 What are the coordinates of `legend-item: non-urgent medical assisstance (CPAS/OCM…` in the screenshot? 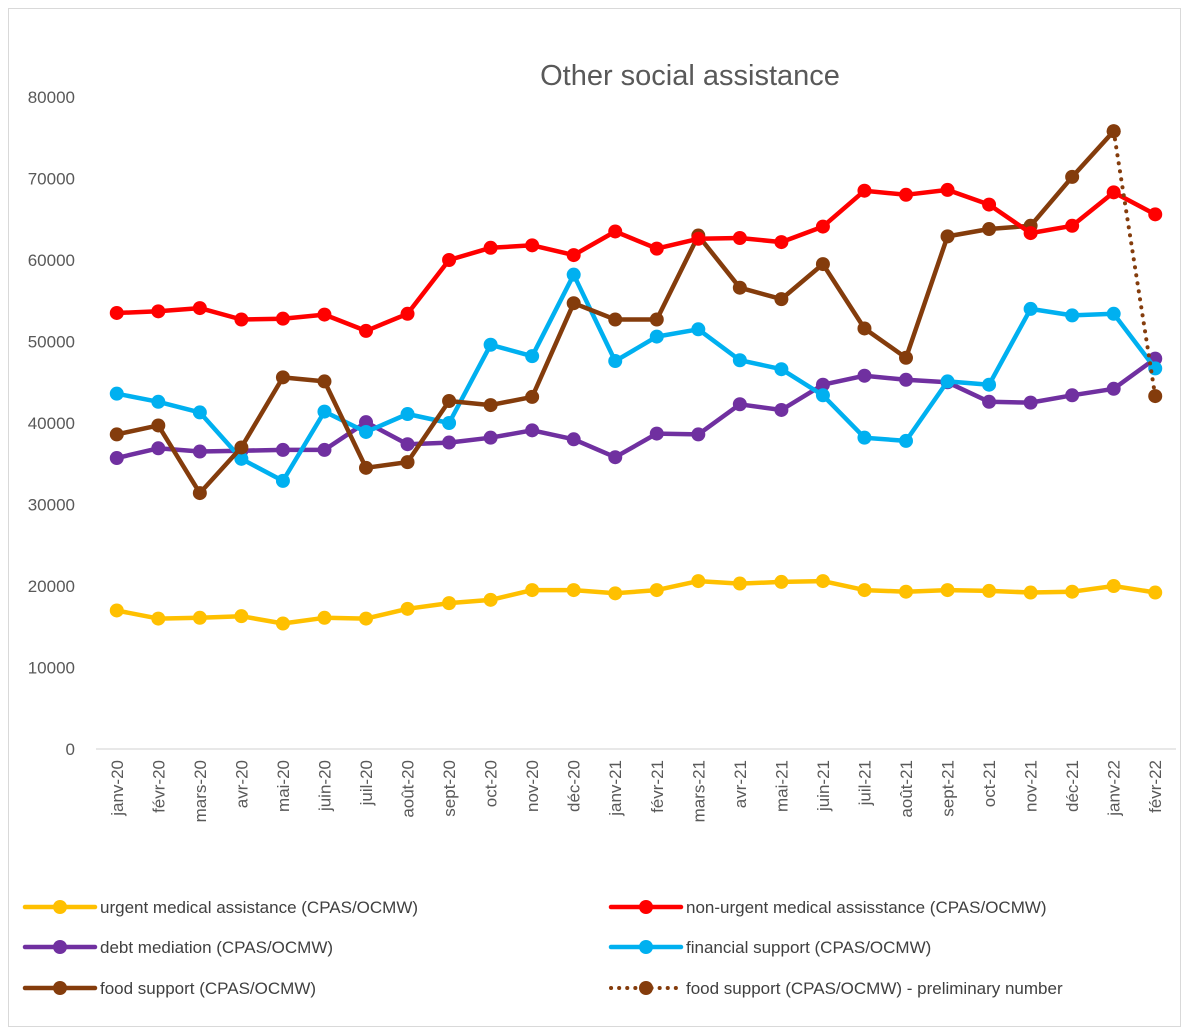 It's located at (827, 907).